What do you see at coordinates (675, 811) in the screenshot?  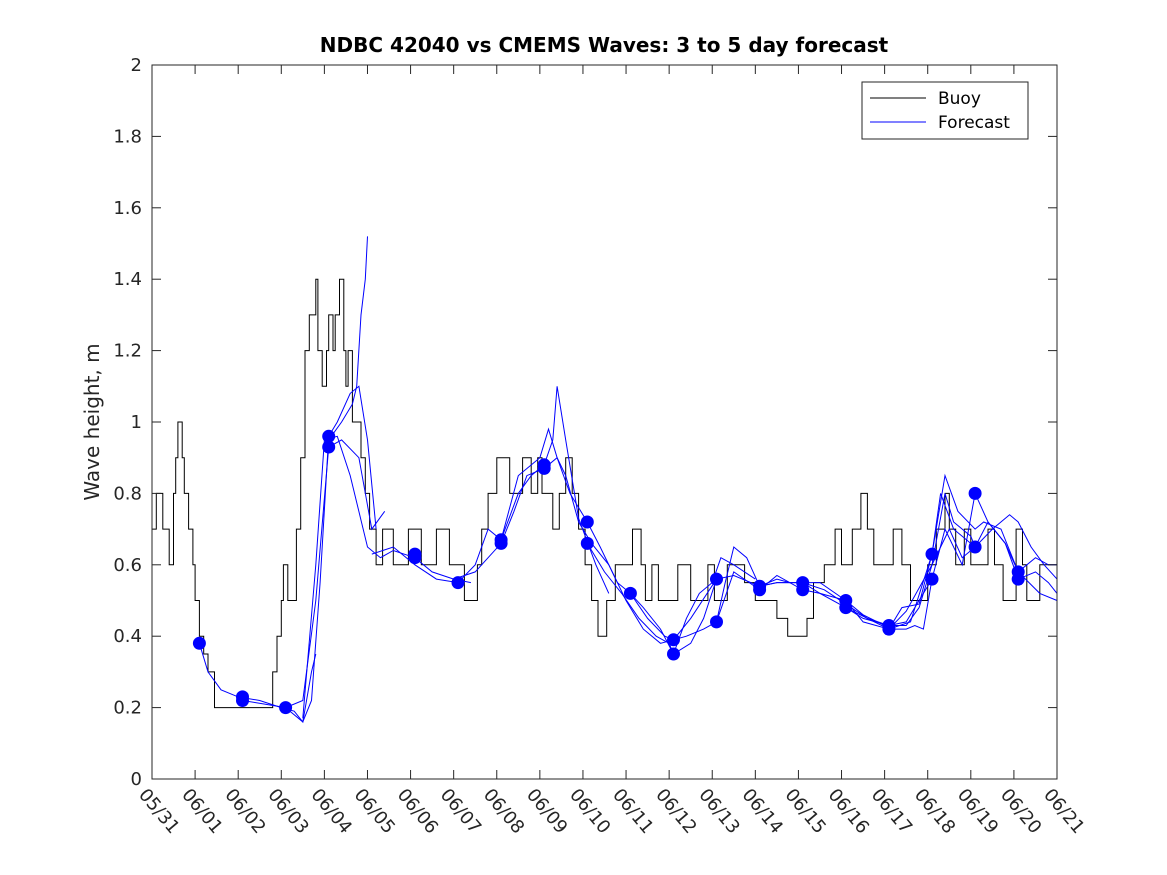 I see `x-tick-label: 06/12` at bounding box center [675, 811].